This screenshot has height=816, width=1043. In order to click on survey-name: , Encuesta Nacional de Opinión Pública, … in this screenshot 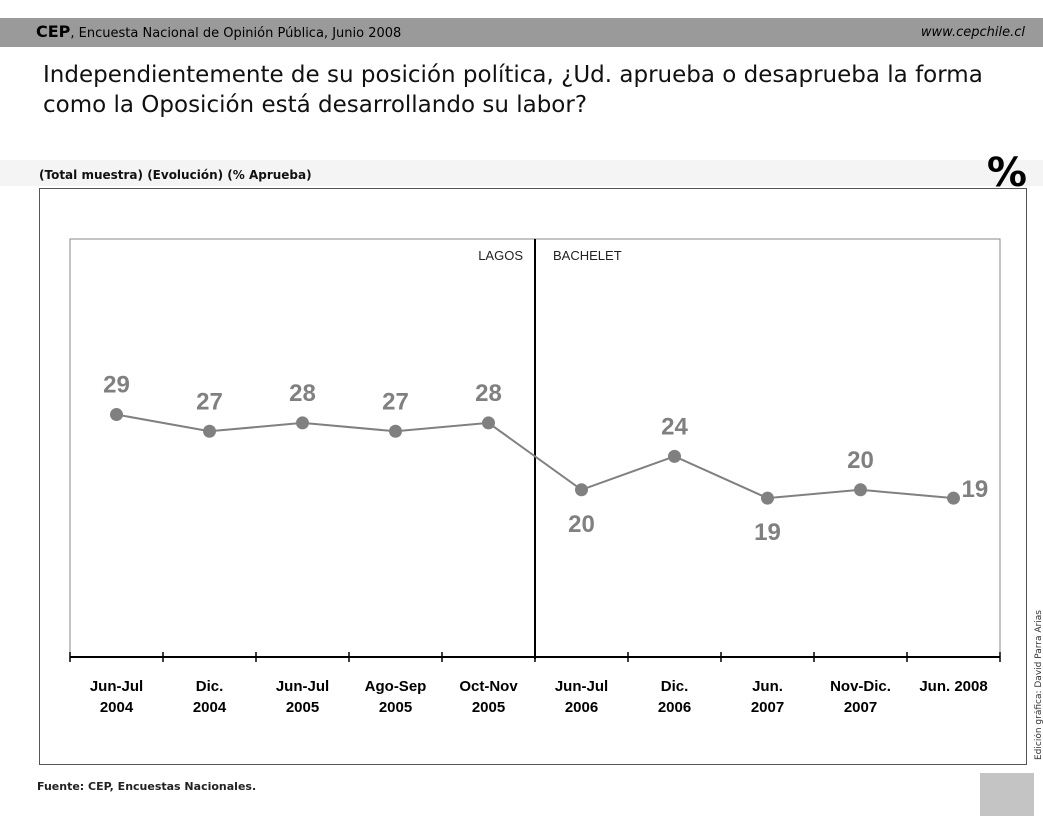, I will do `click(236, 33)`.